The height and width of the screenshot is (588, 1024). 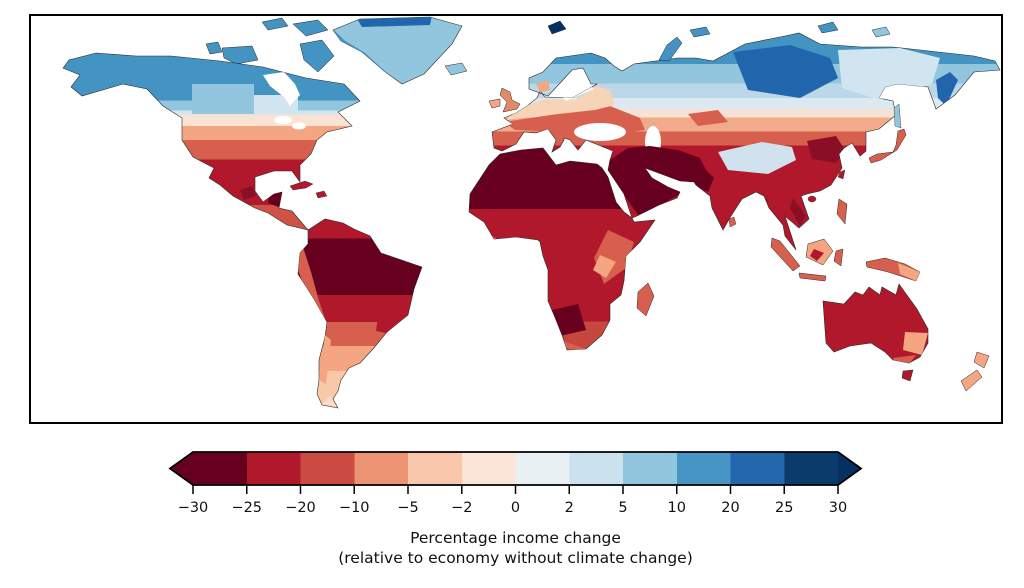 What do you see at coordinates (798, 212) in the screenshot?
I see `region-indochina-dark` at bounding box center [798, 212].